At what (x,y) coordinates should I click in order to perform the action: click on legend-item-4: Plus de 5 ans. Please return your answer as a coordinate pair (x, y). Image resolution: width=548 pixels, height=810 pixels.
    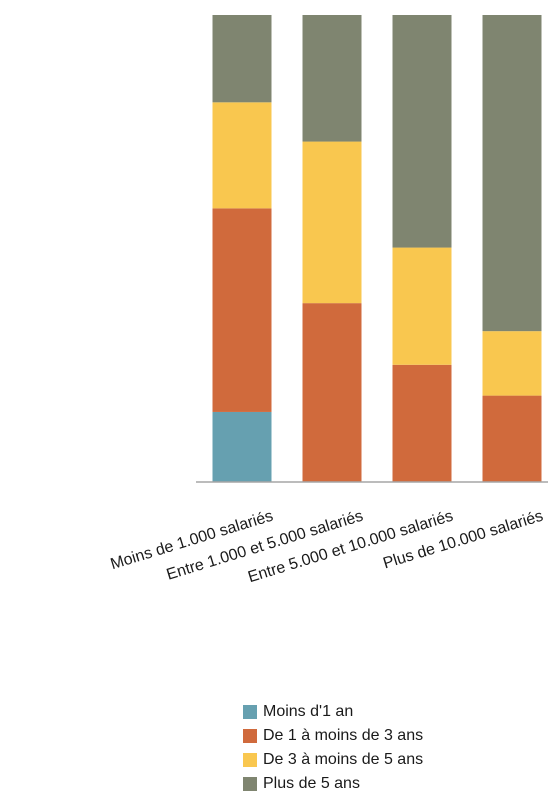
    Looking at the image, I should click on (333, 784).